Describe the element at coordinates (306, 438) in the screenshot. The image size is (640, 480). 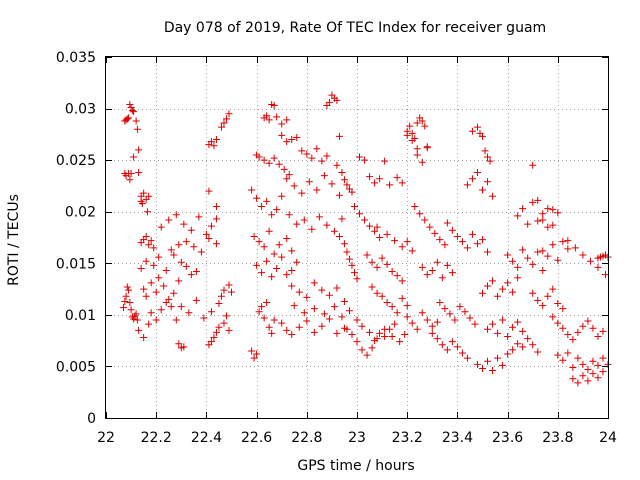
I see `x-tick-label: 22.8` at that location.